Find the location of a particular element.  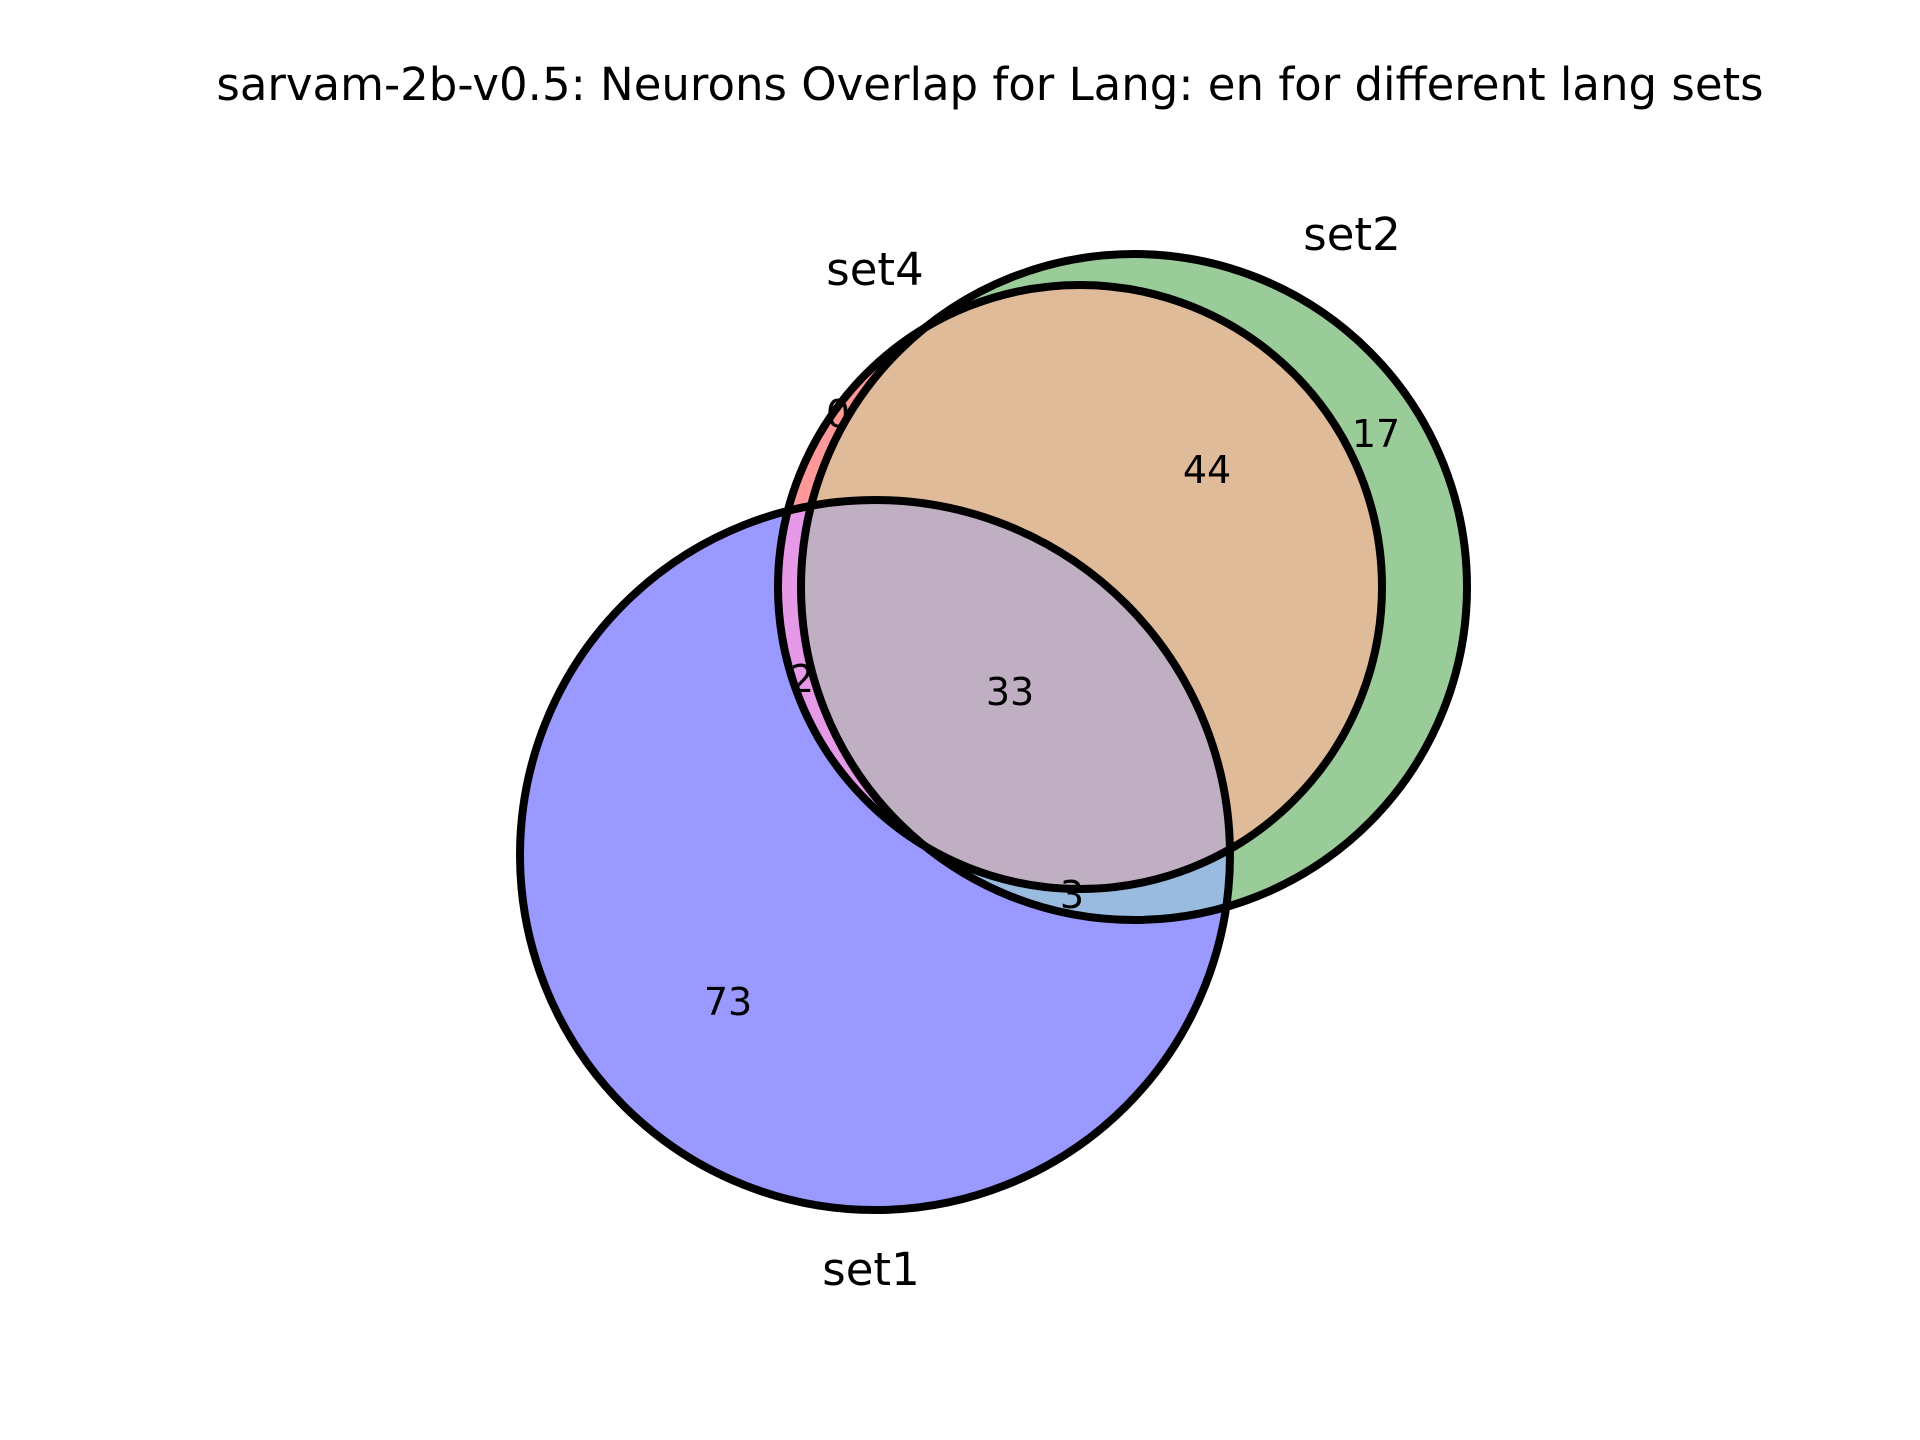

region-set1-only-count: 73 is located at coordinates (728, 1002).